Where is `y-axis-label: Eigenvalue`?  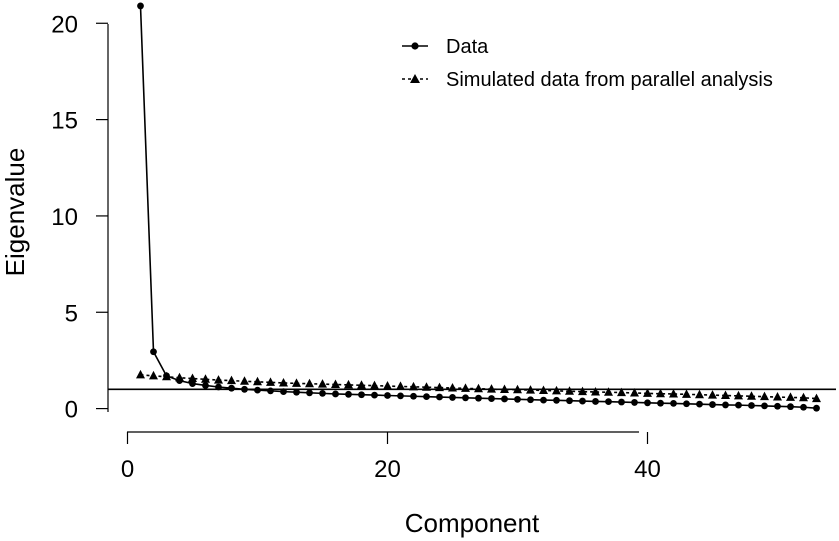
y-axis-label: Eigenvalue is located at coordinates (15, 212).